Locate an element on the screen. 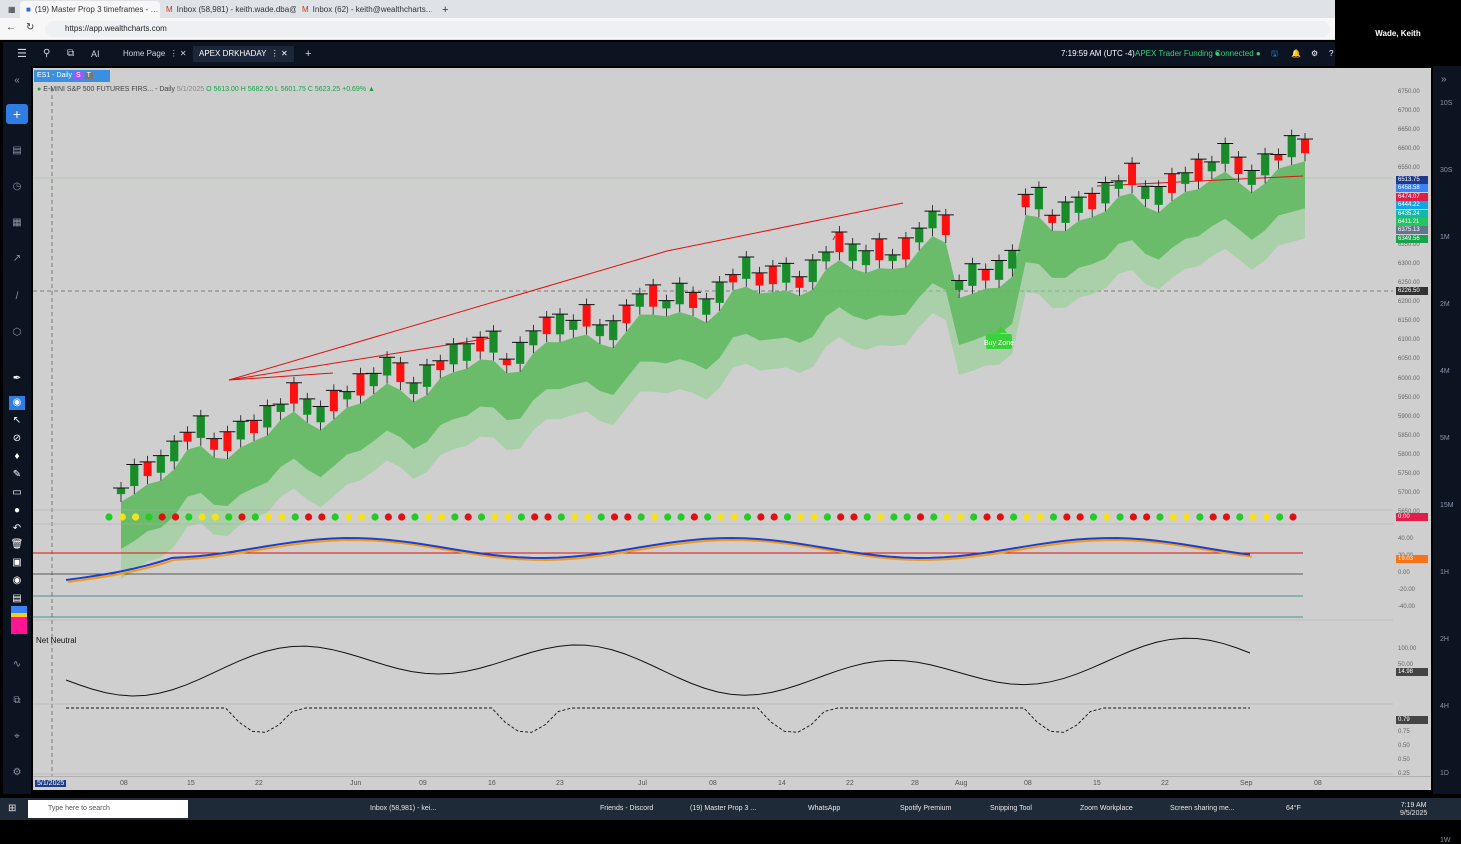 Image resolution: width=1461 pixels, height=844 pixels. taskbar-app: Spotify Premium is located at coordinates (926, 808).